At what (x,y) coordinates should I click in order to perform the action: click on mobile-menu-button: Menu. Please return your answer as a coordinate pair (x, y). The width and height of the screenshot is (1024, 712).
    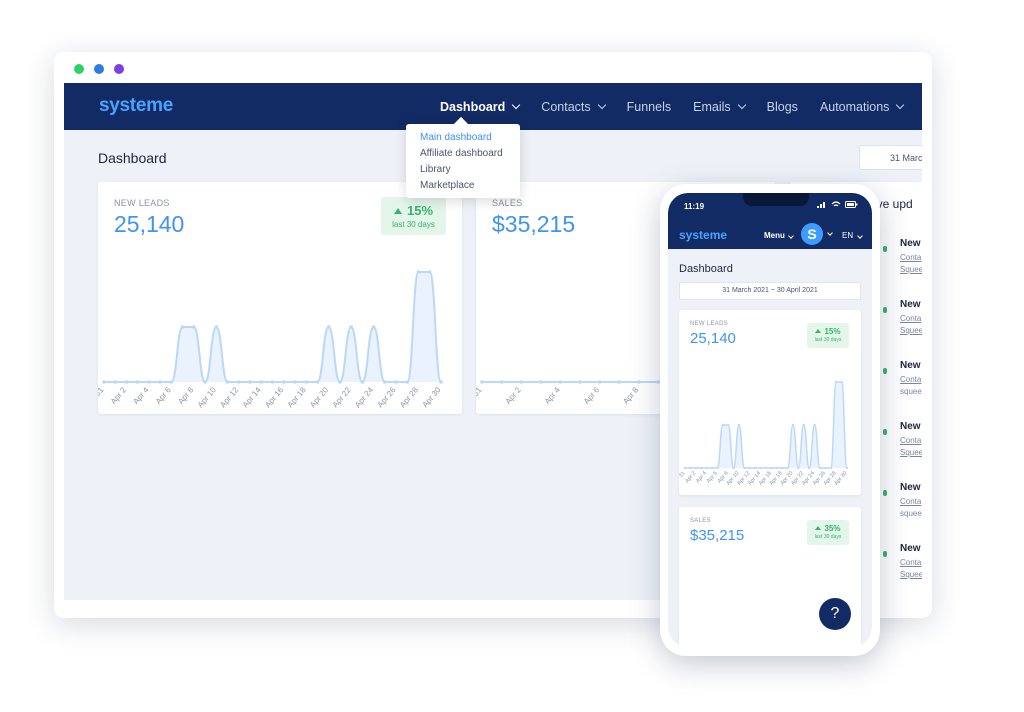
    Looking at the image, I should click on (779, 235).